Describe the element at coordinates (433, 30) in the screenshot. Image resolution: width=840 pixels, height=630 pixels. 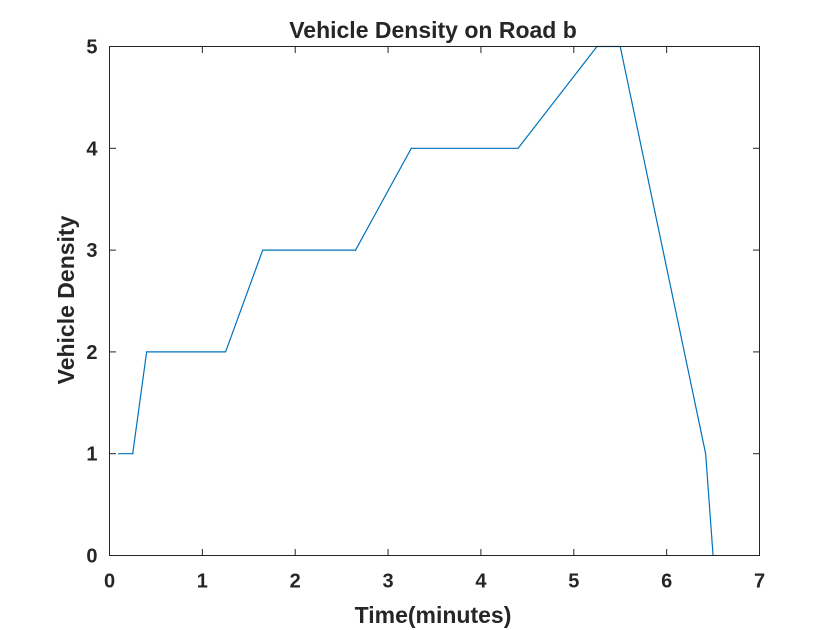
I see `chart-title: Vehicle Density on Road b` at that location.